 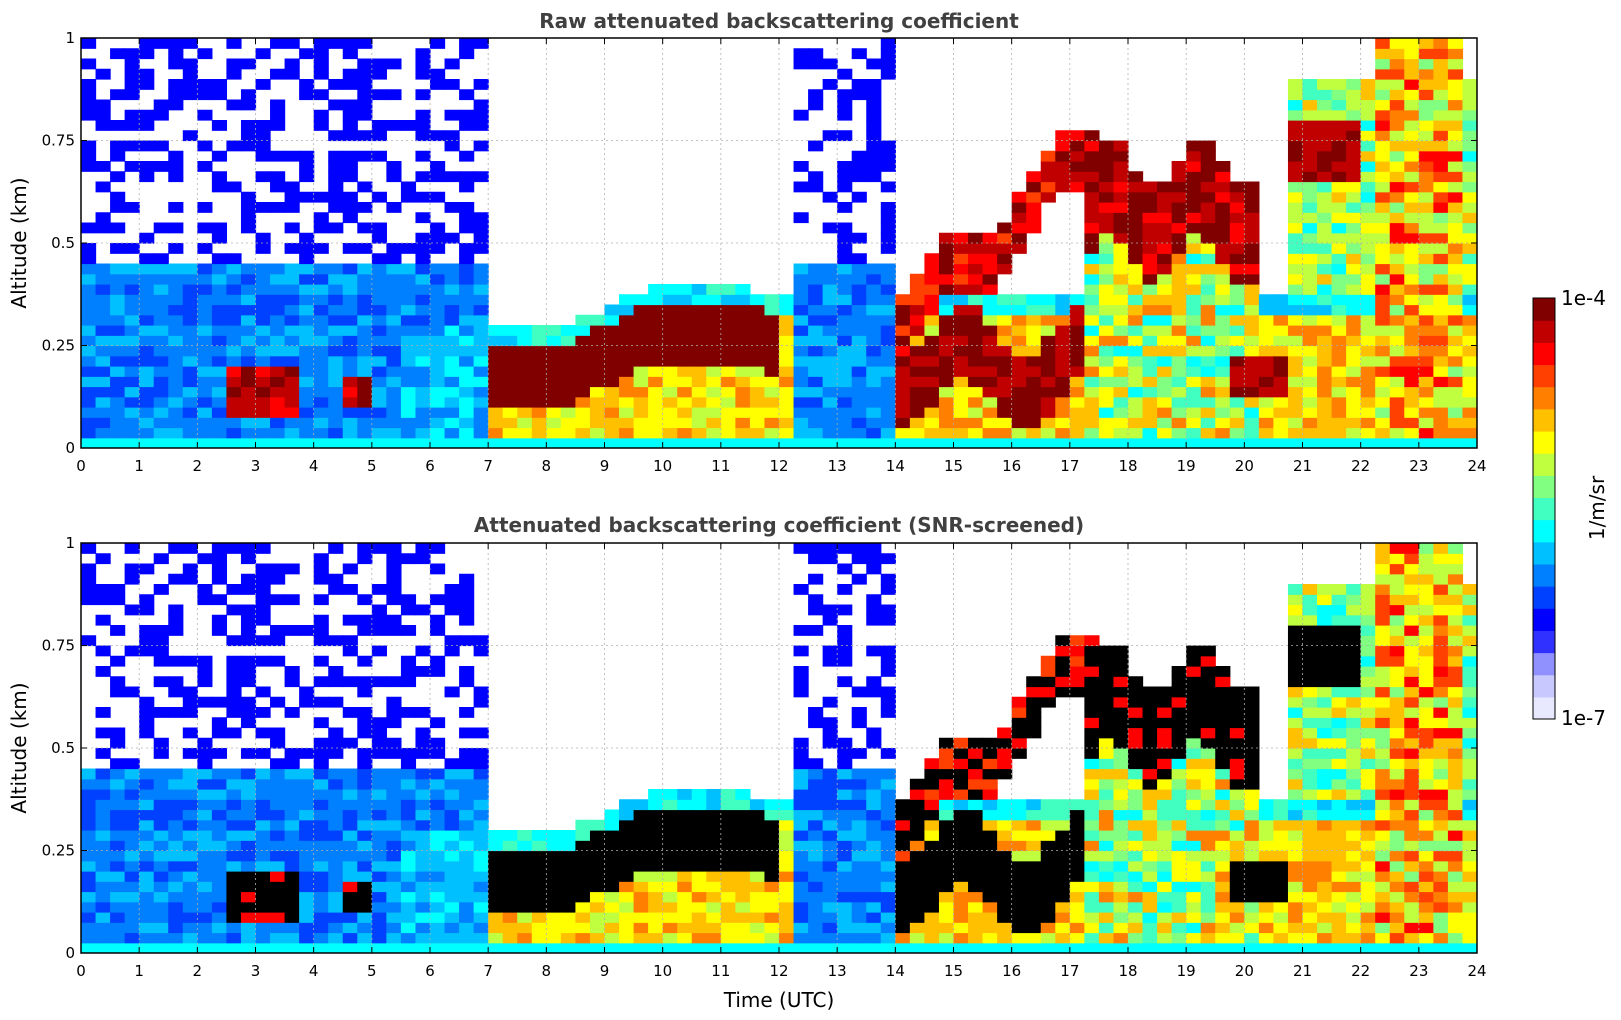 What do you see at coordinates (58, 346) in the screenshot?
I see `y-tick-label: 0.25` at bounding box center [58, 346].